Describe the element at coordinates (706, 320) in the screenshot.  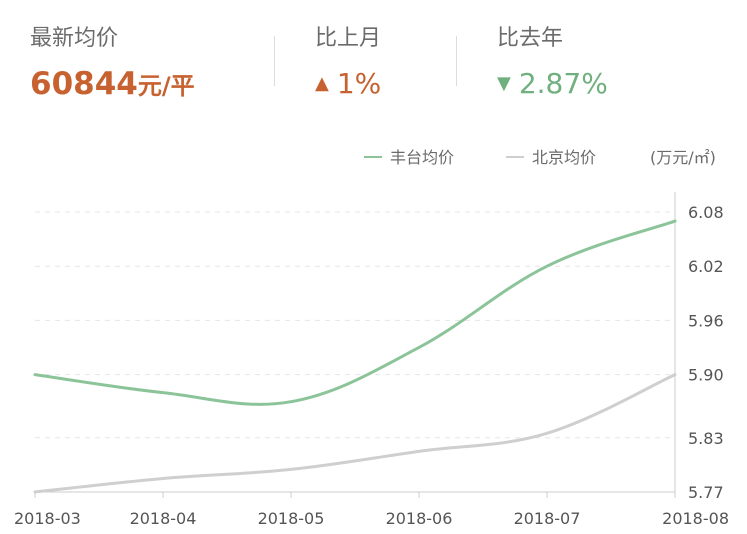
I see `y-tick-label: 5.96` at that location.